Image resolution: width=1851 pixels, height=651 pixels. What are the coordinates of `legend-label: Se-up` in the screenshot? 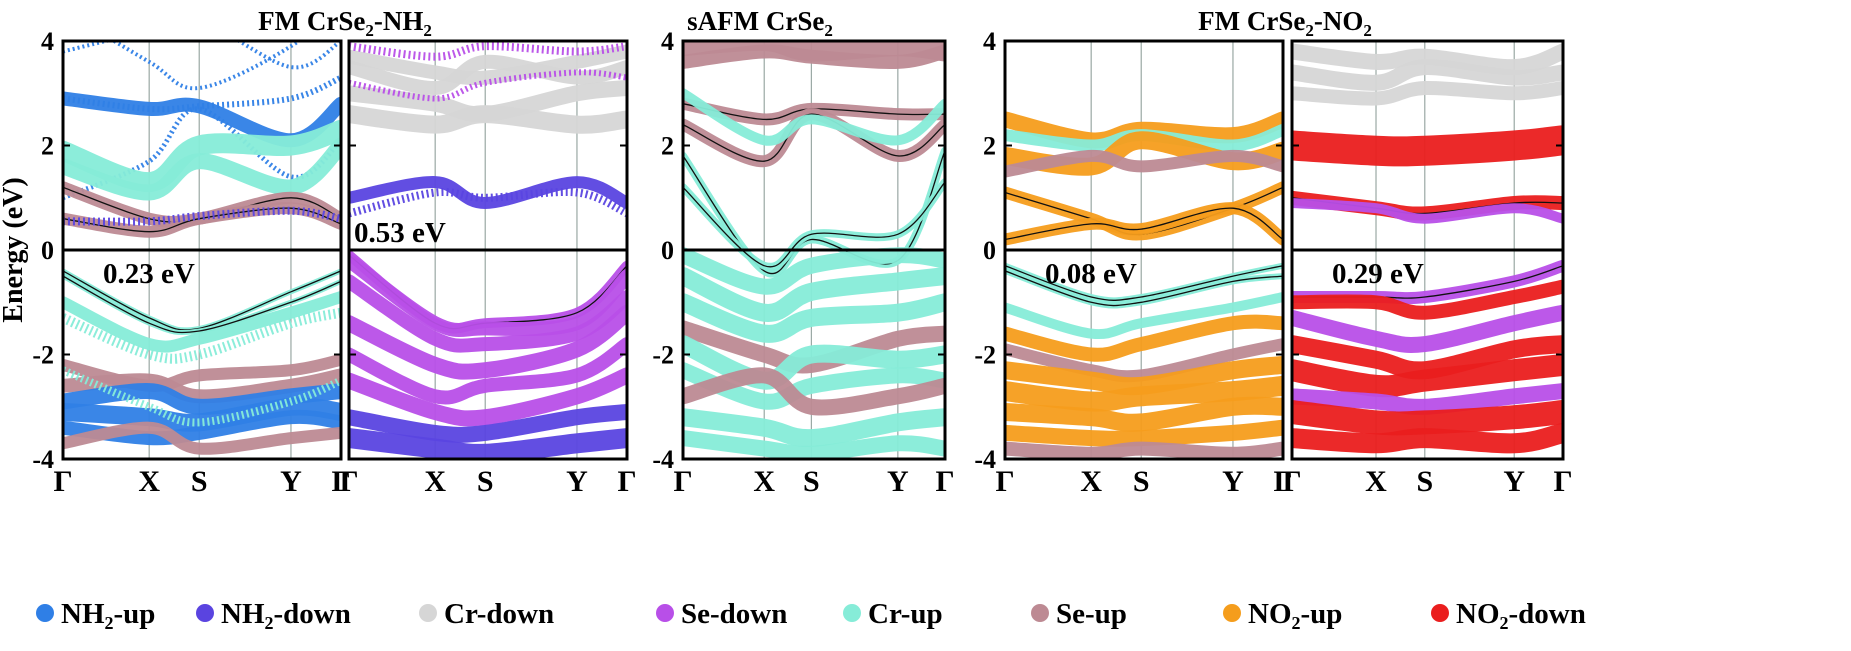 It's located at (1091, 614).